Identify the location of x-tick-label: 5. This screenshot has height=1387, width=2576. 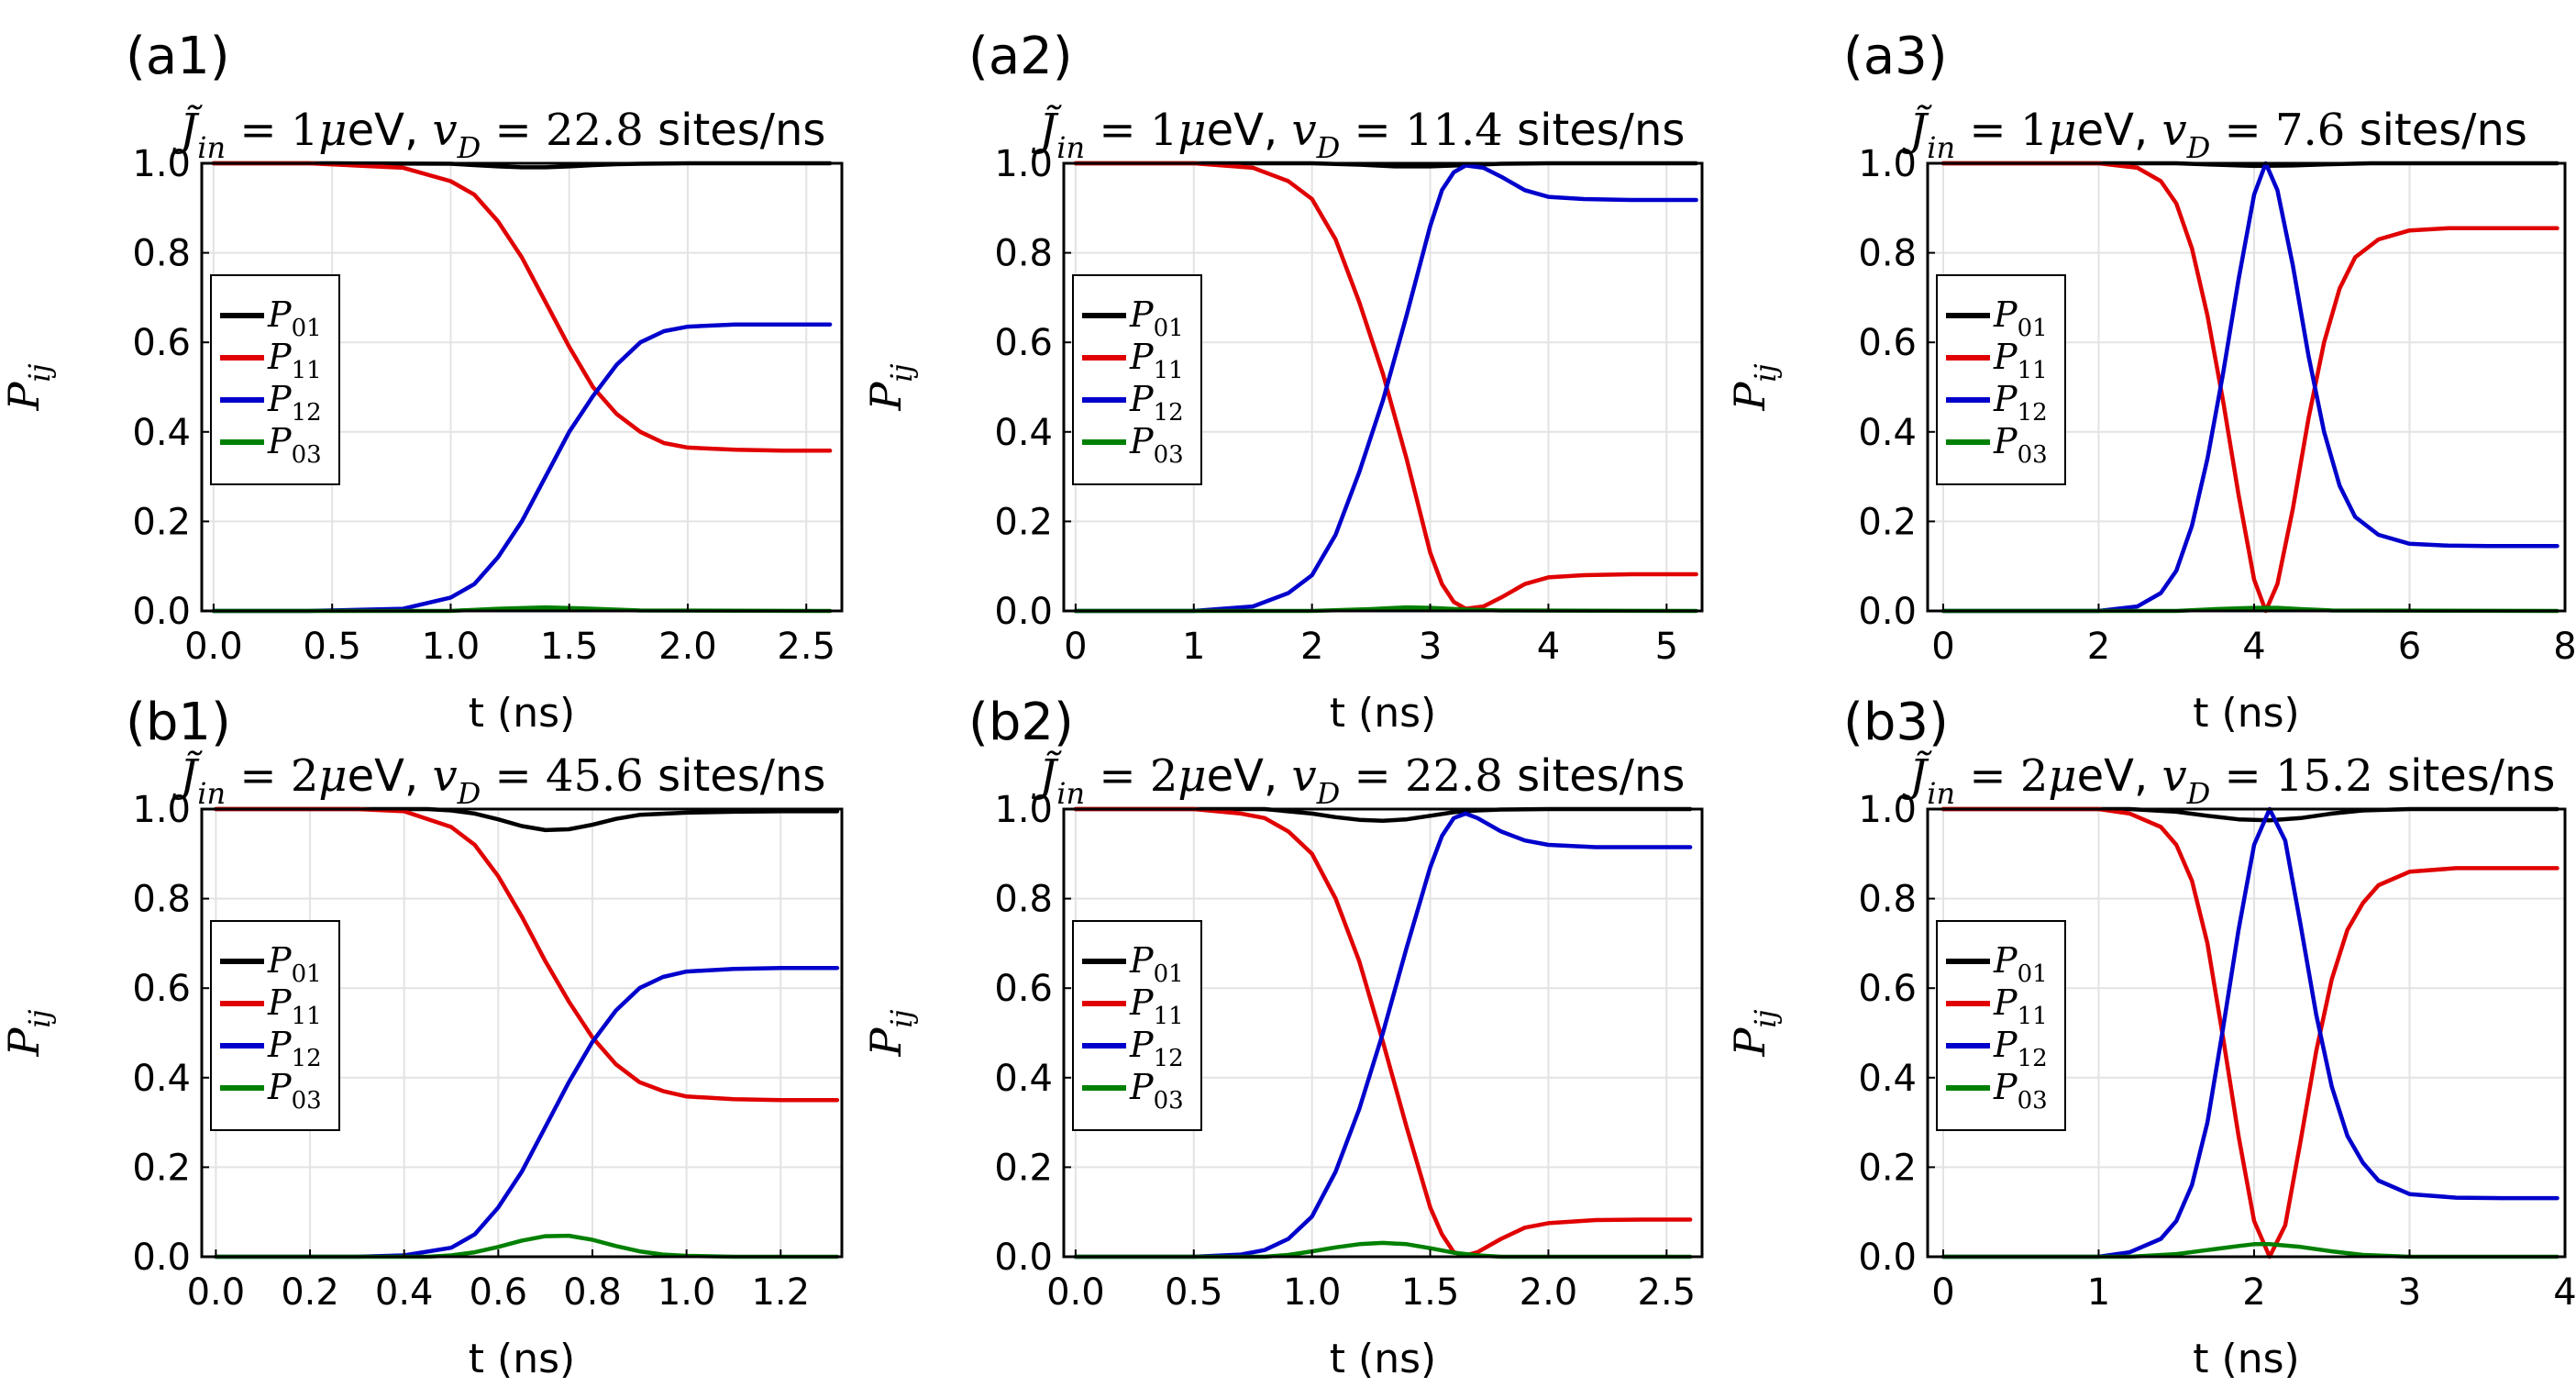
(1666, 647).